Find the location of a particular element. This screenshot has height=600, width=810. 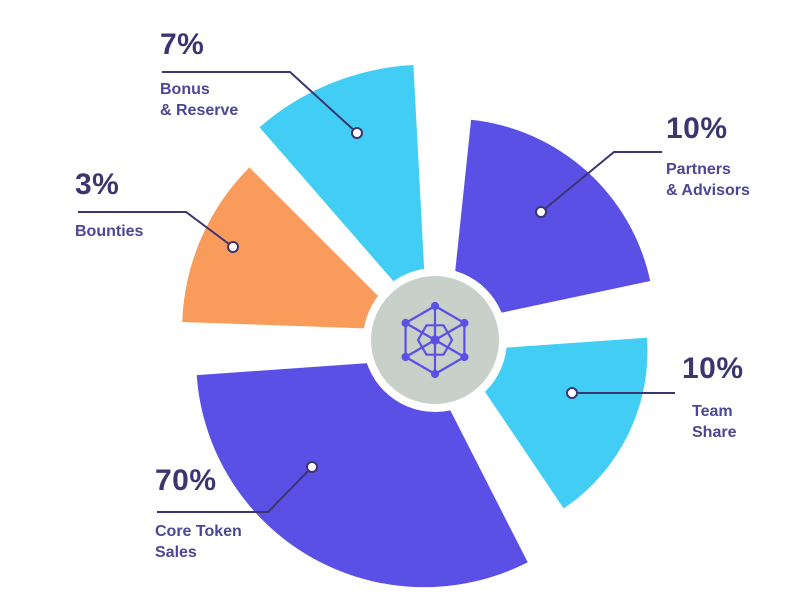

leader-line-bonus is located at coordinates (260, 102).